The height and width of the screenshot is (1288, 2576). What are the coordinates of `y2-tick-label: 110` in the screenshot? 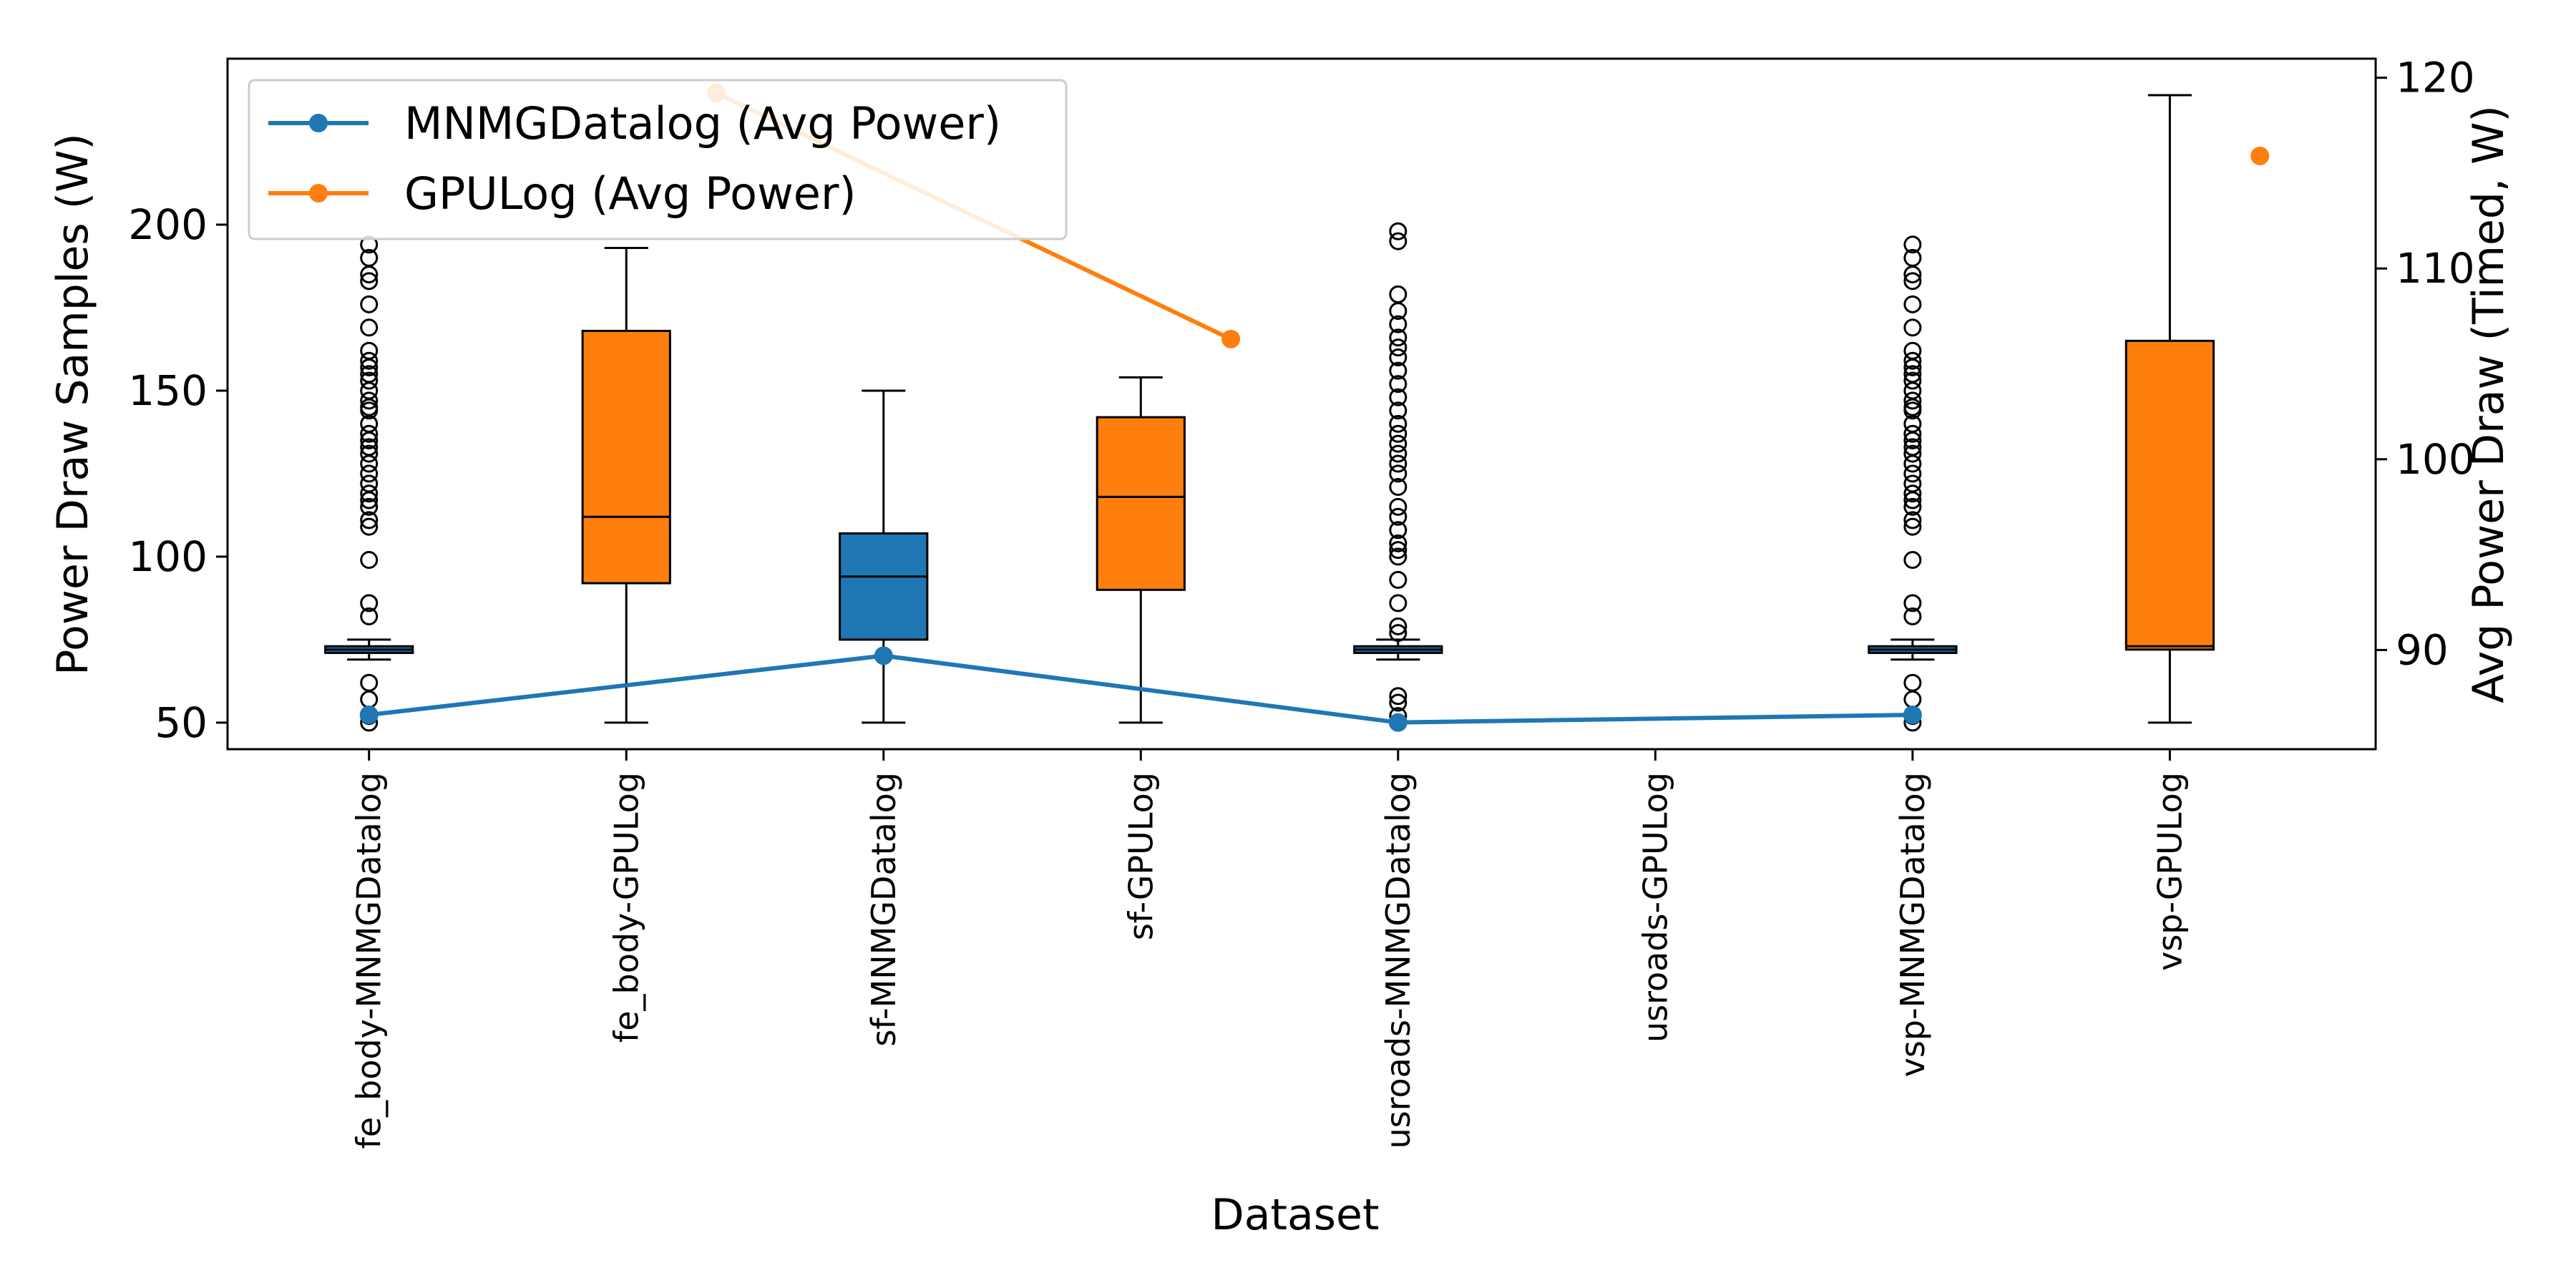 It's located at (2435, 268).